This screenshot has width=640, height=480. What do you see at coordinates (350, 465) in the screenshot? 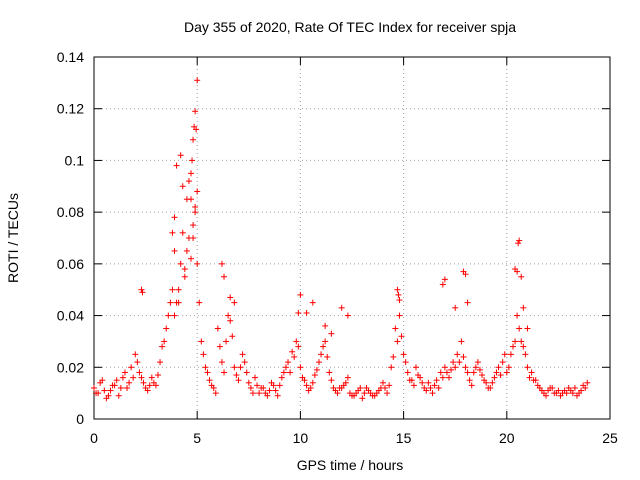
I see `x-axis-label: GPS time / hours` at bounding box center [350, 465].